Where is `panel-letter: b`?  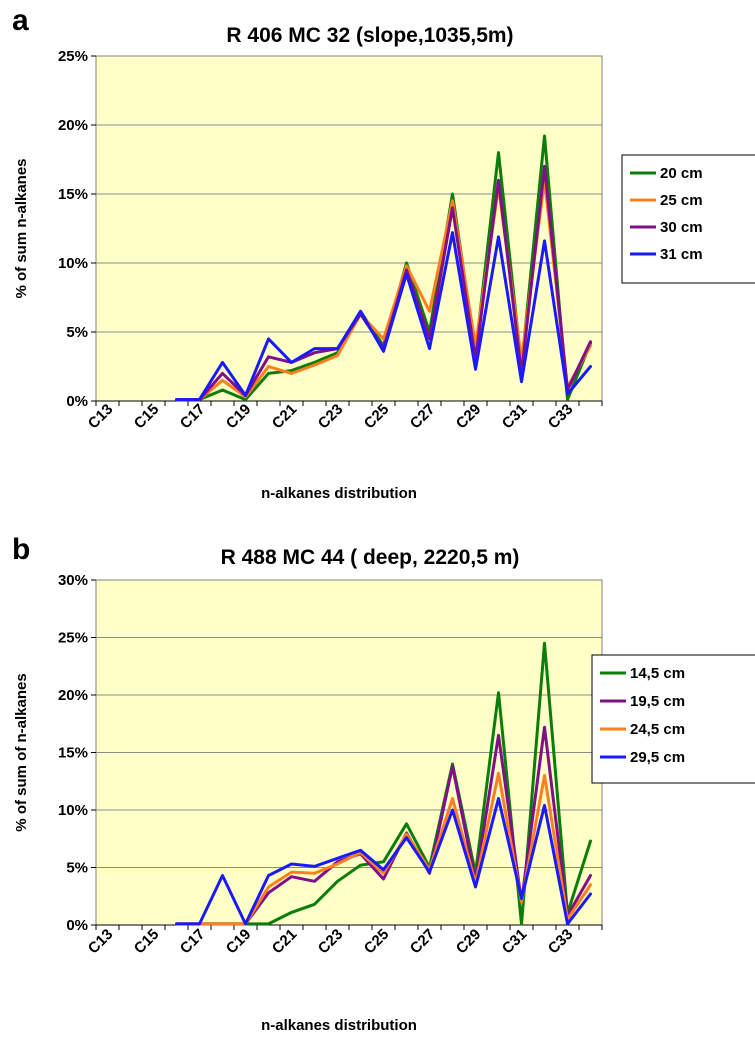
panel-letter: b is located at coordinates (21, 549).